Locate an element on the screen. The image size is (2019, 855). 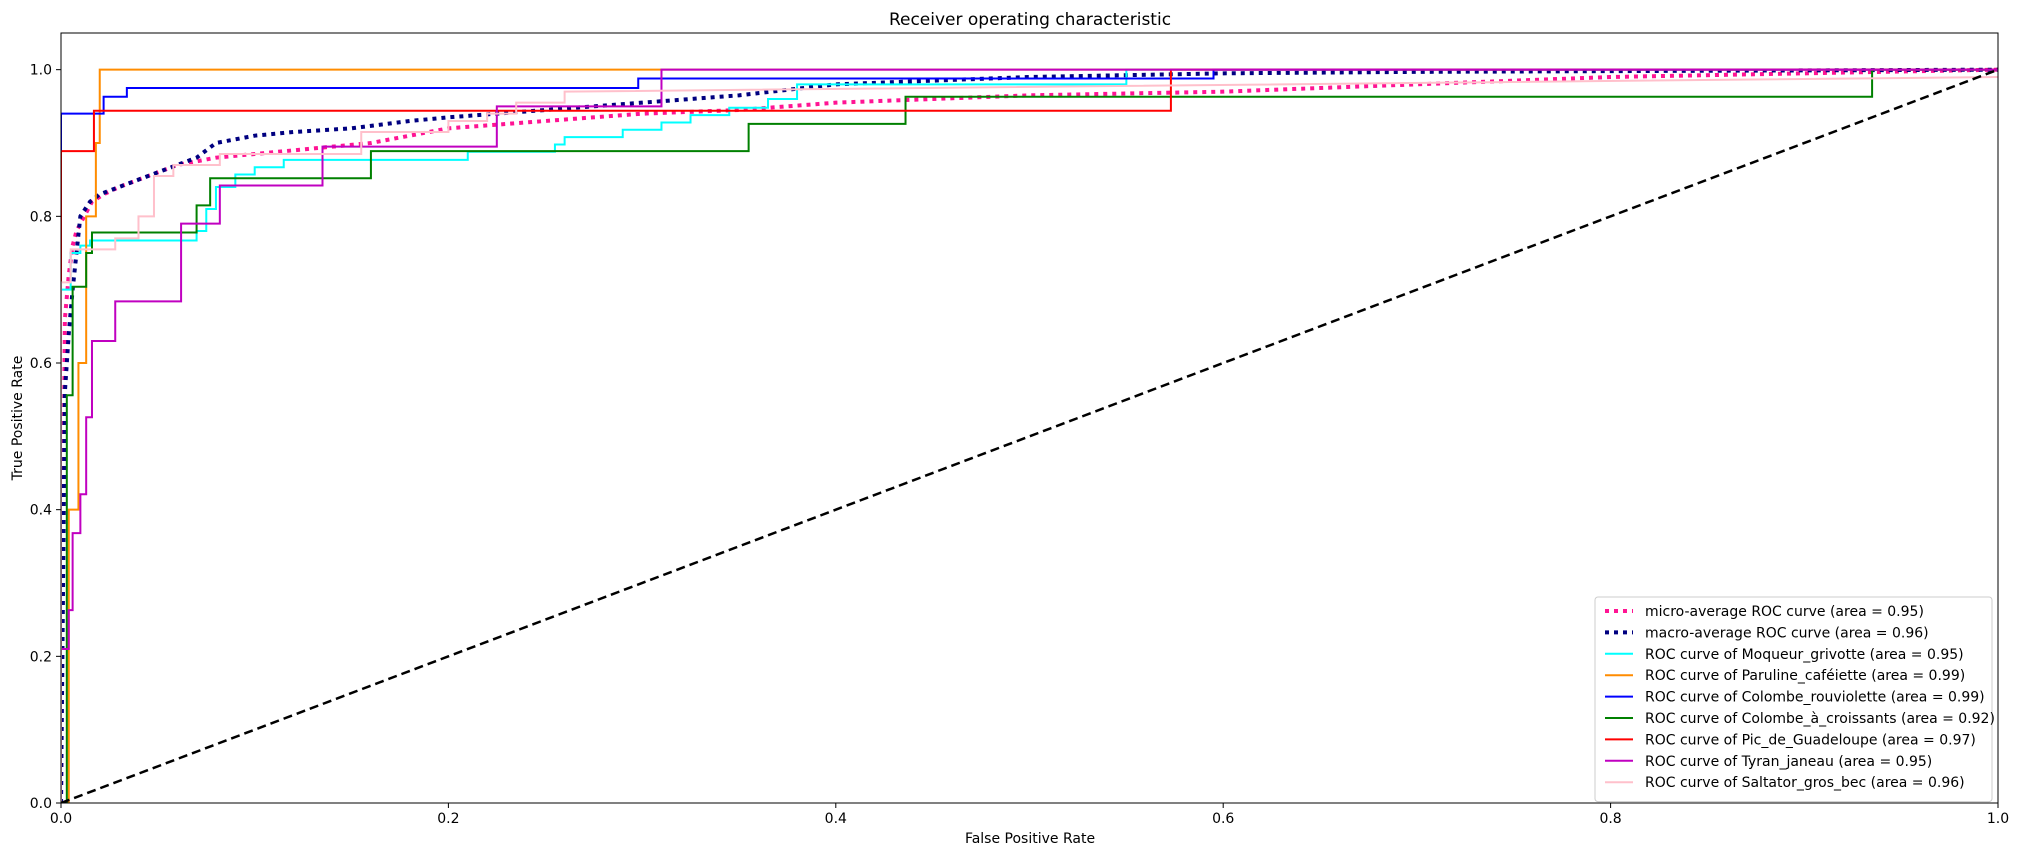
y-tick-label: 1.0 is located at coordinates (41, 71).